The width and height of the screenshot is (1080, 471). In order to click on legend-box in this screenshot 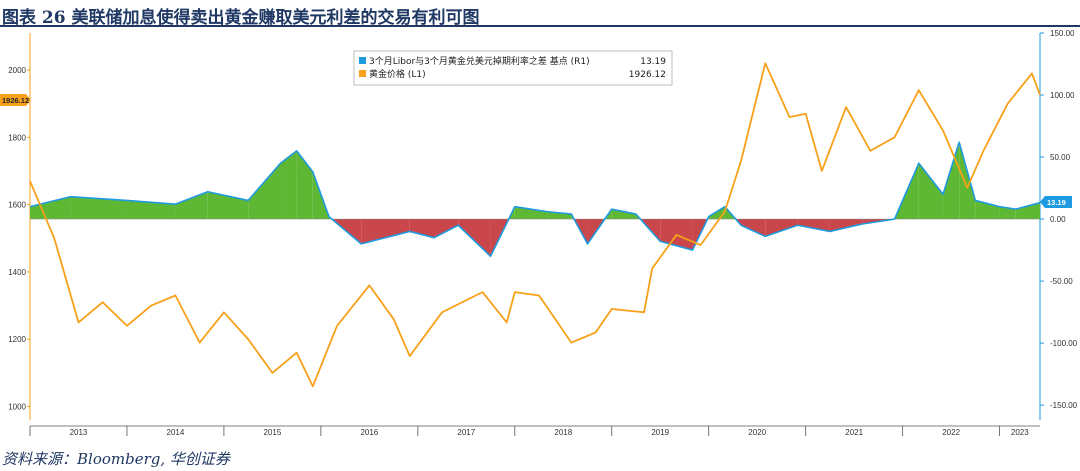, I will do `click(513, 68)`.